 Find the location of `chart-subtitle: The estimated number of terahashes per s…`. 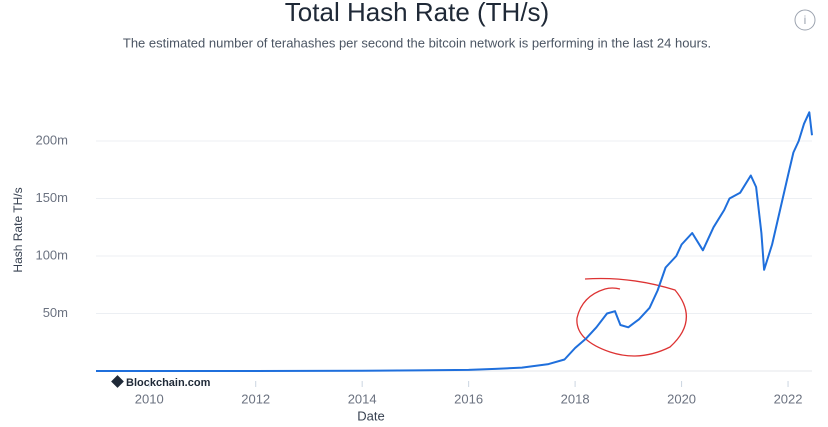

chart-subtitle: The estimated number of terahashes per s… is located at coordinates (417, 42).